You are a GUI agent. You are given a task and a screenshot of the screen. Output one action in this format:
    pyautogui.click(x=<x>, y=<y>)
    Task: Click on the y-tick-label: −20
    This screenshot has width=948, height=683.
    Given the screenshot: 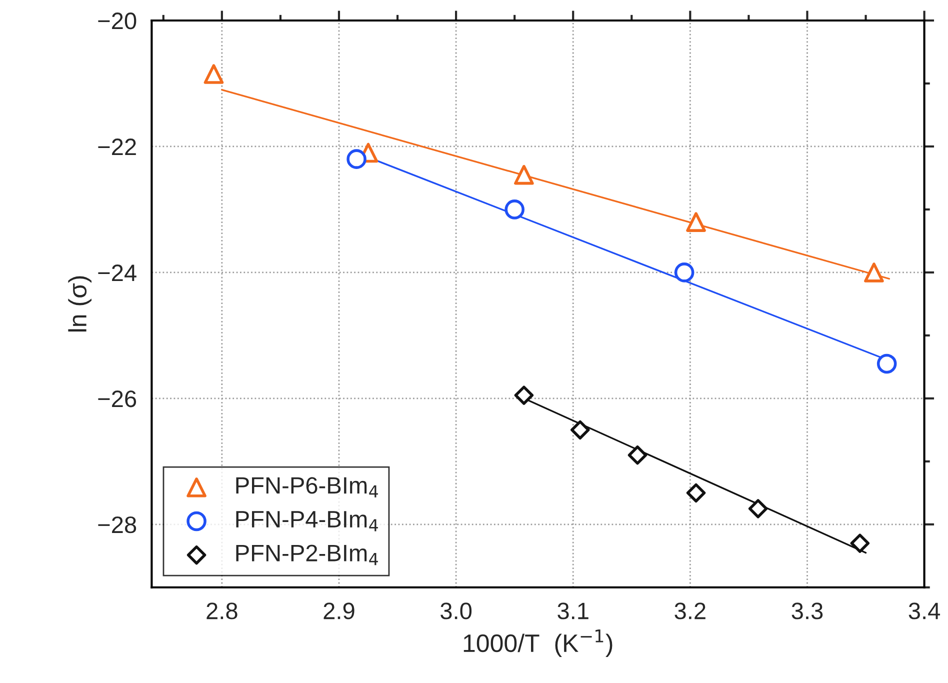 What is the action you would take?
    pyautogui.click(x=117, y=21)
    